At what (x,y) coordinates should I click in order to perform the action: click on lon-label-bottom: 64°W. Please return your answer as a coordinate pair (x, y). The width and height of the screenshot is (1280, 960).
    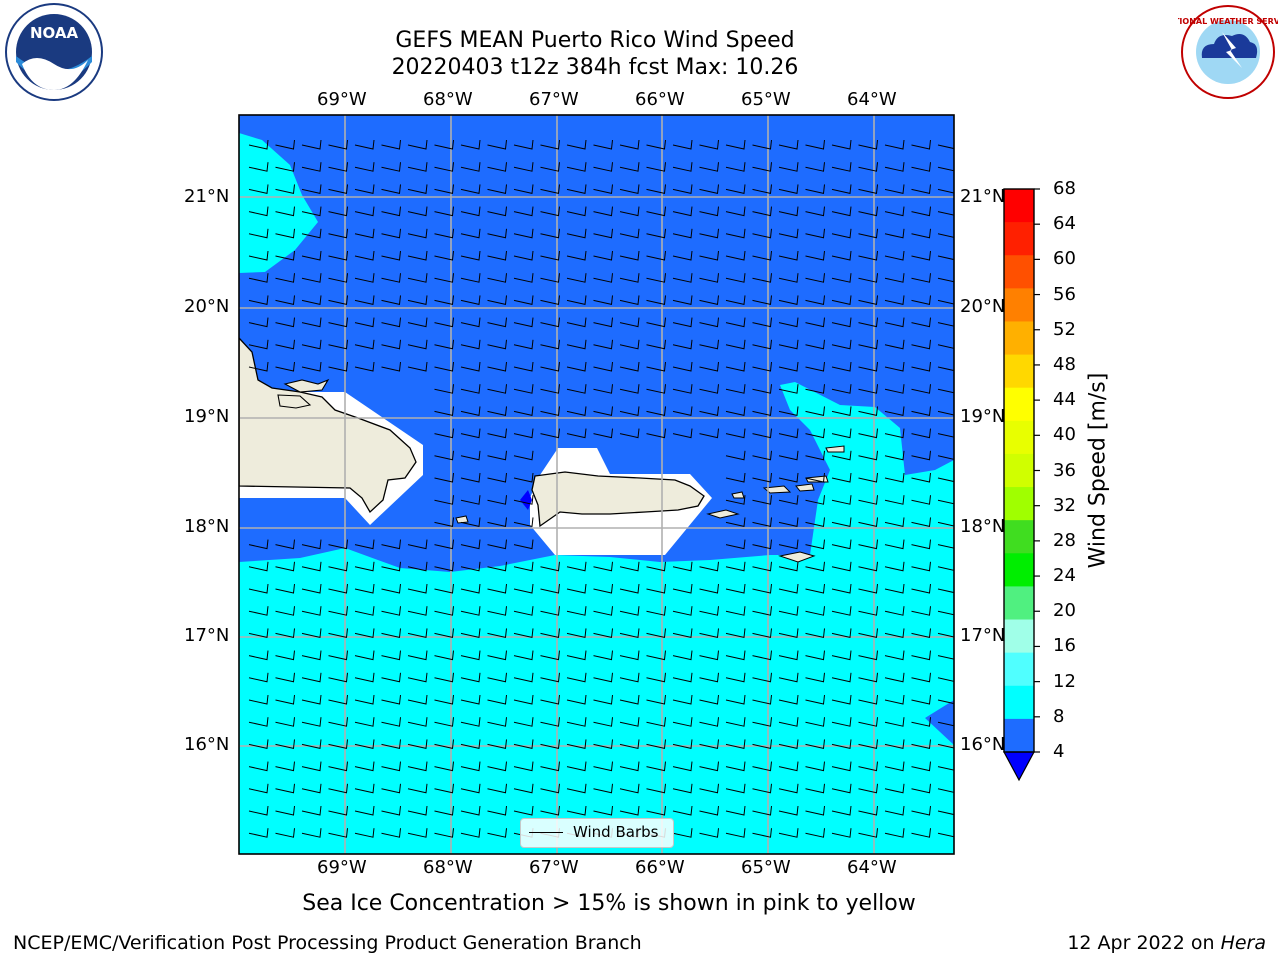
    Looking at the image, I should click on (872, 867).